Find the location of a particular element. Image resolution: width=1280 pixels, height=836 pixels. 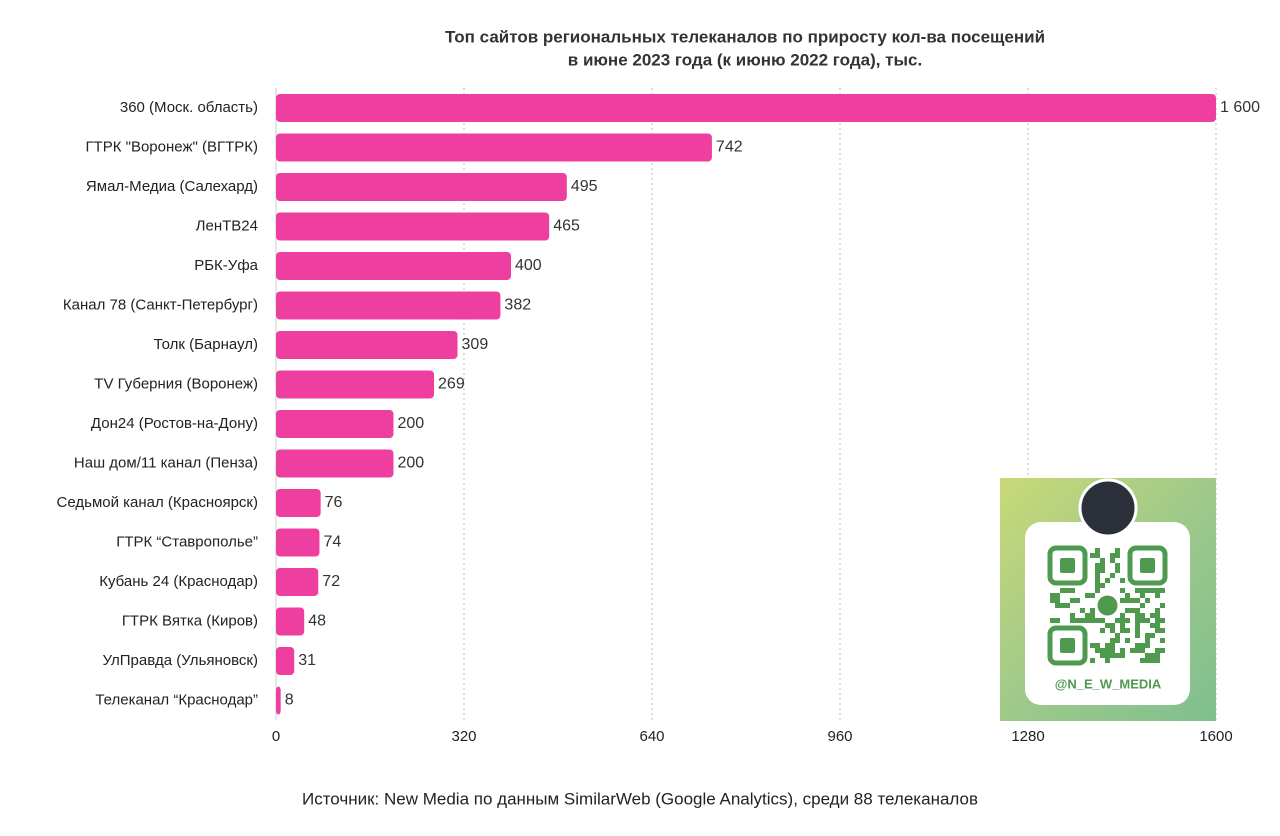

value-label: 269 is located at coordinates (451, 384).